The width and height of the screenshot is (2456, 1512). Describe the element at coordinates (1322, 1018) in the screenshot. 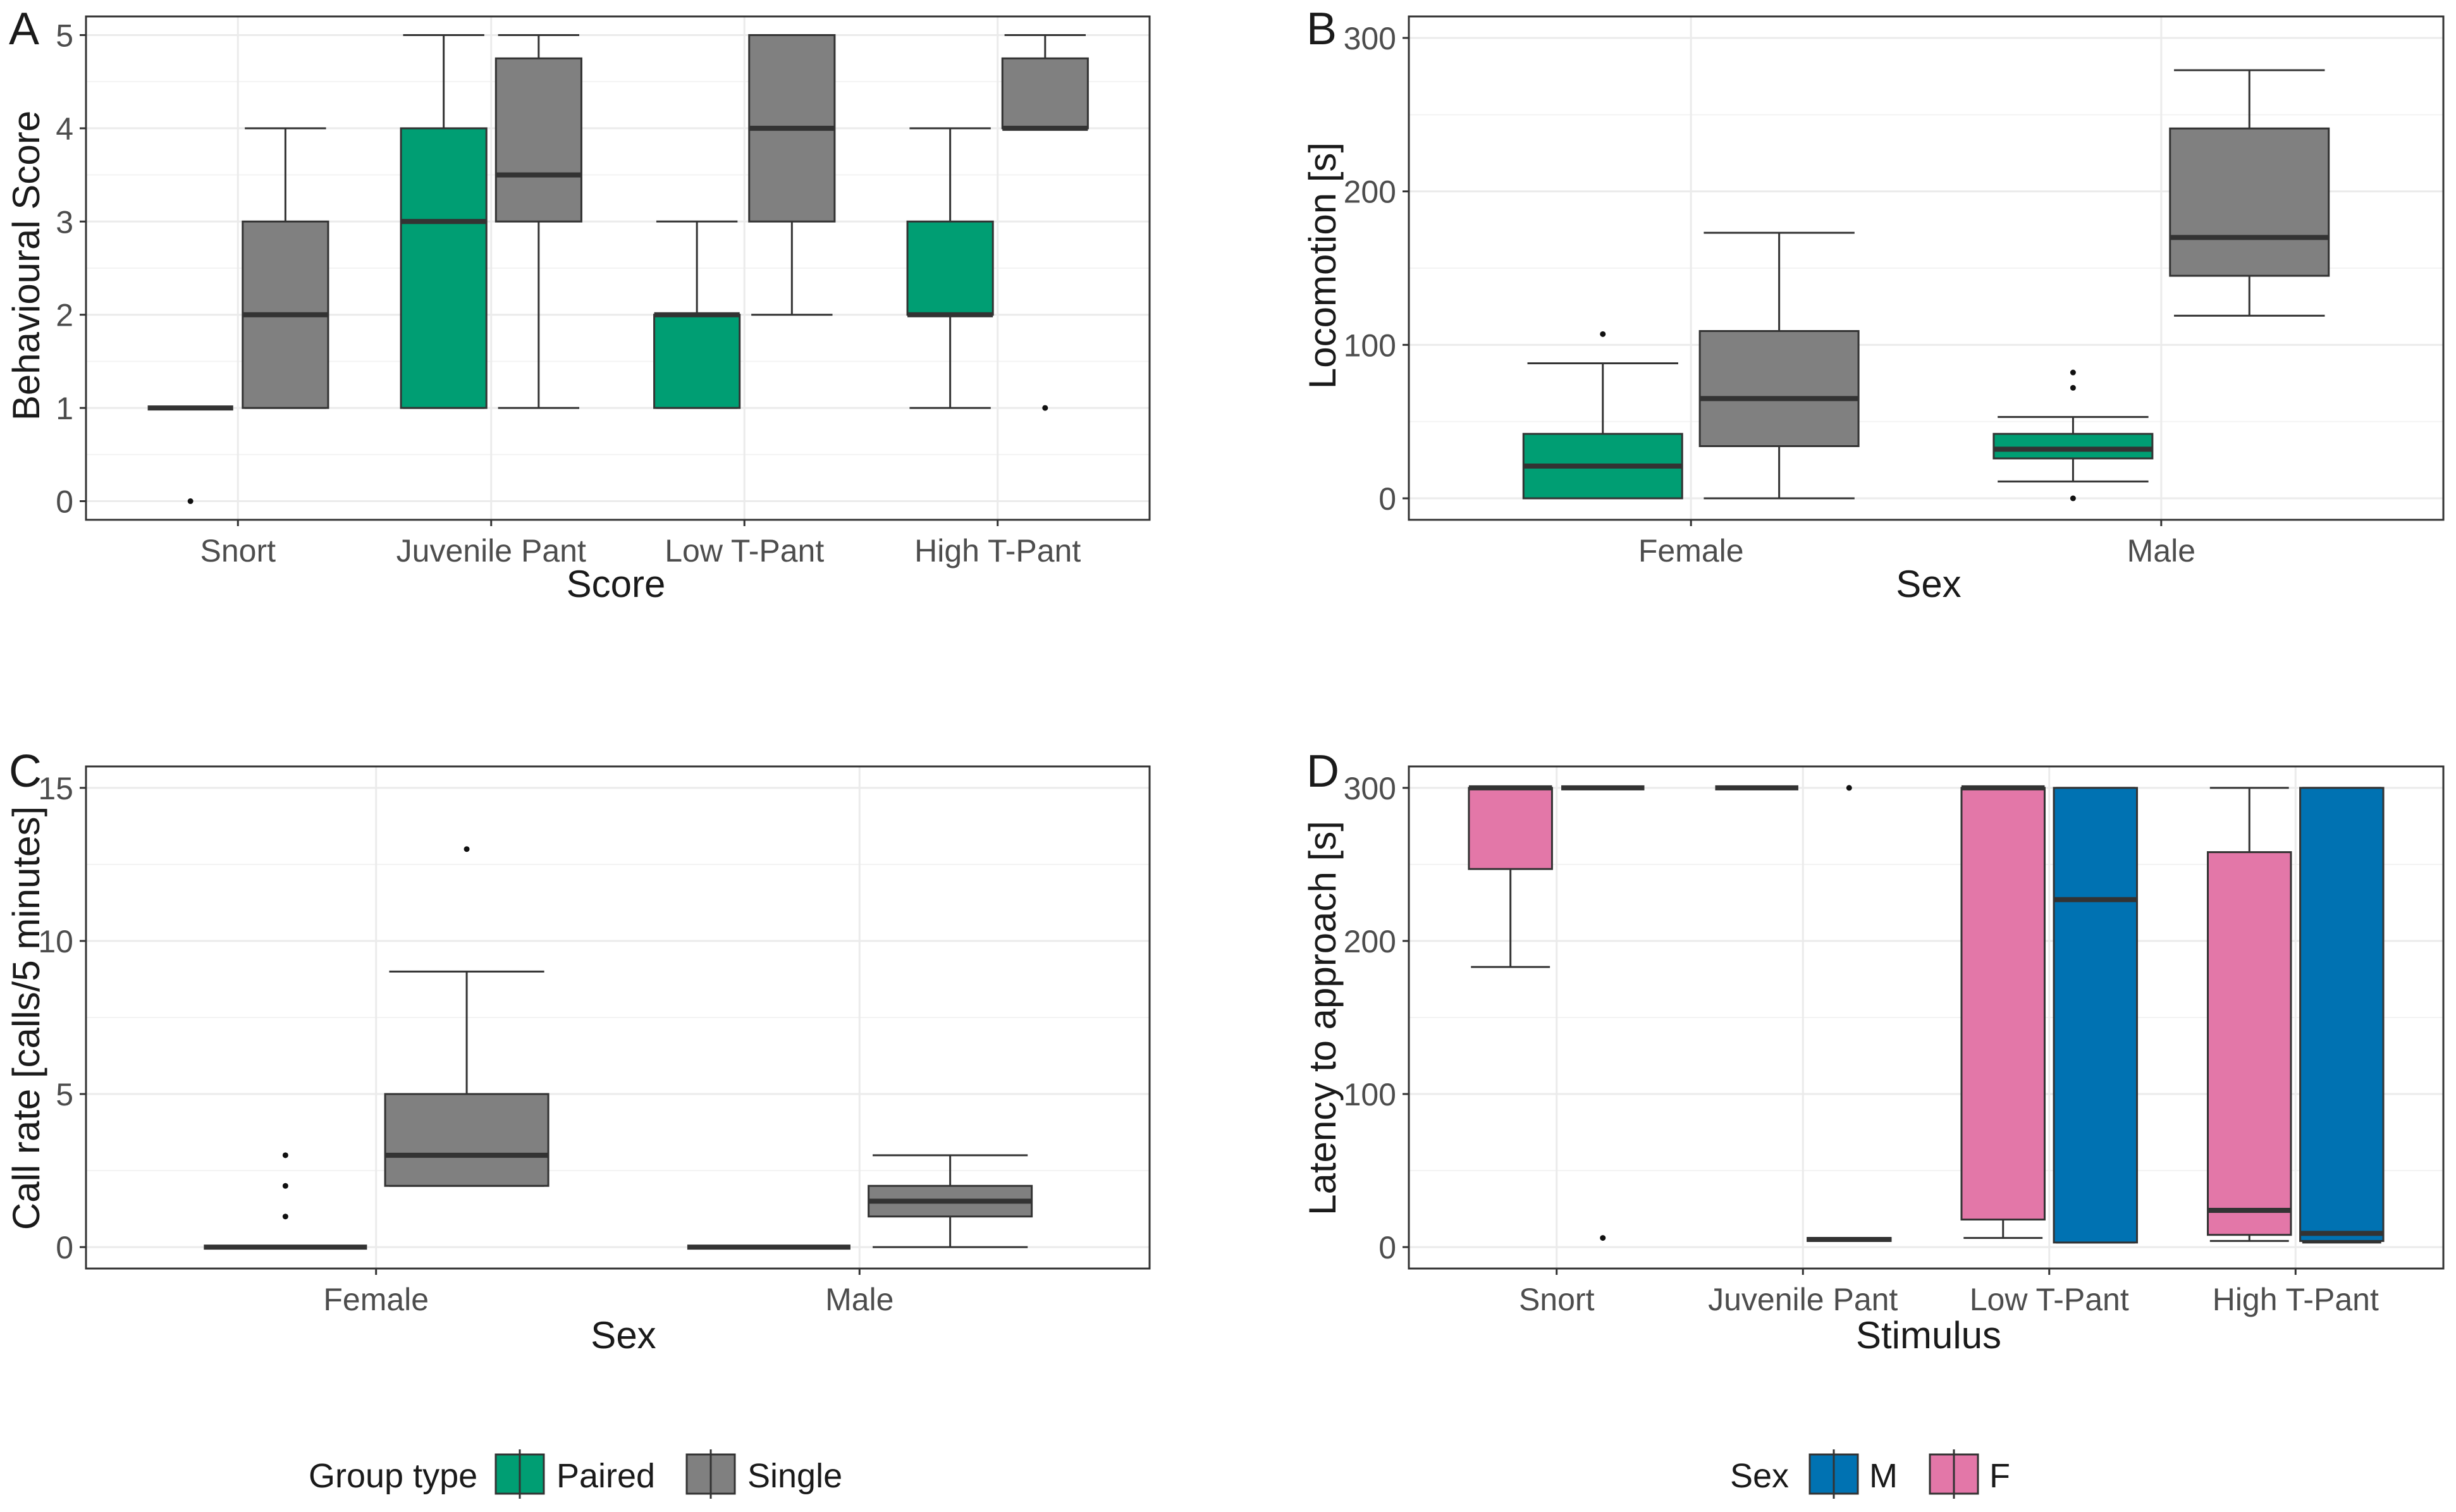

I see `panel-d-y-title: Latency to approach [s]` at that location.